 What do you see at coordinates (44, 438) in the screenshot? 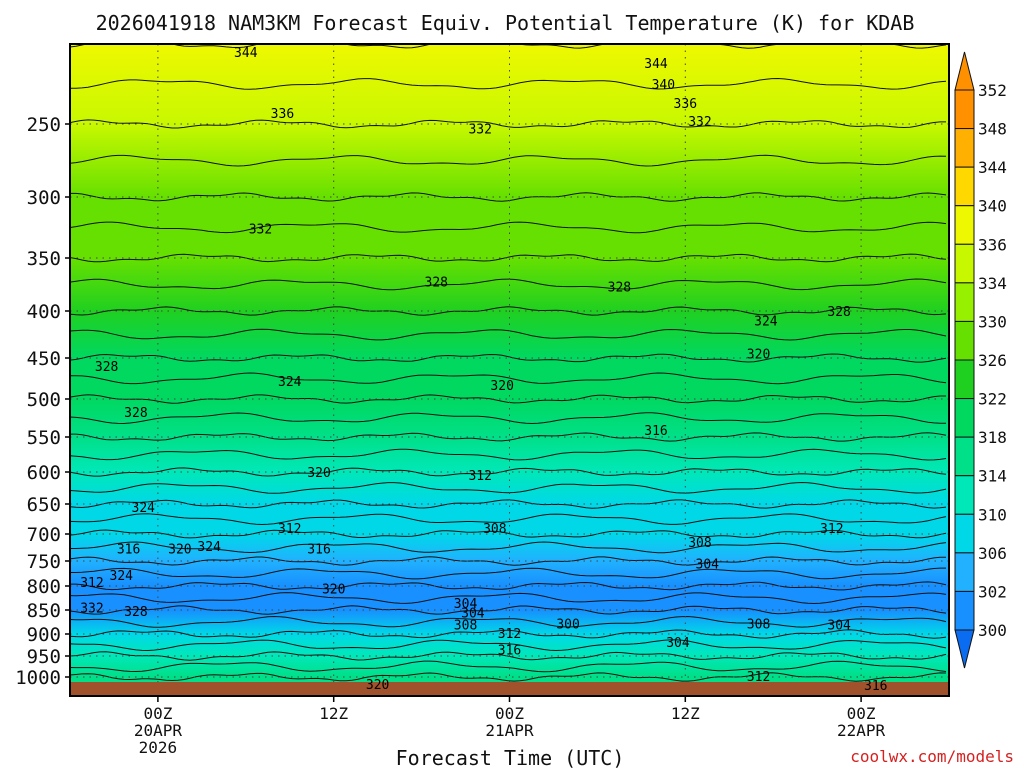
I see `y-tick-label: 550` at bounding box center [44, 438].